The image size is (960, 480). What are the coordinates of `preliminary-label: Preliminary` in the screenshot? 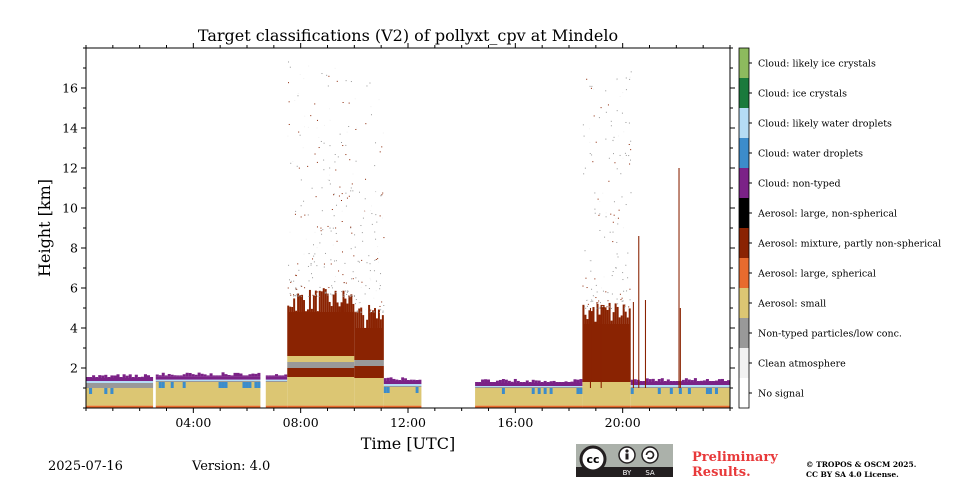 It's located at (735, 457).